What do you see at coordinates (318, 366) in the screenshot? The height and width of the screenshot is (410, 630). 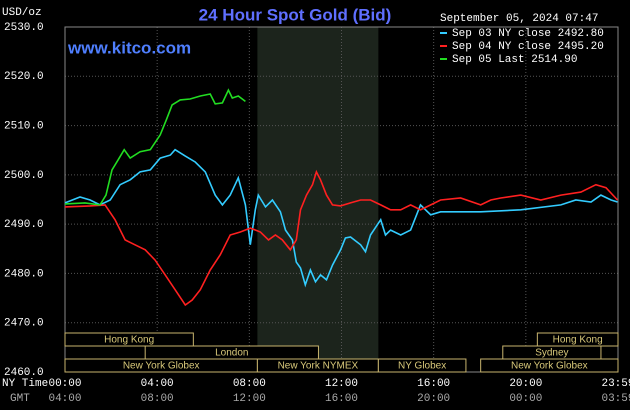 I see `session-label: New York NYMEX` at bounding box center [318, 366].